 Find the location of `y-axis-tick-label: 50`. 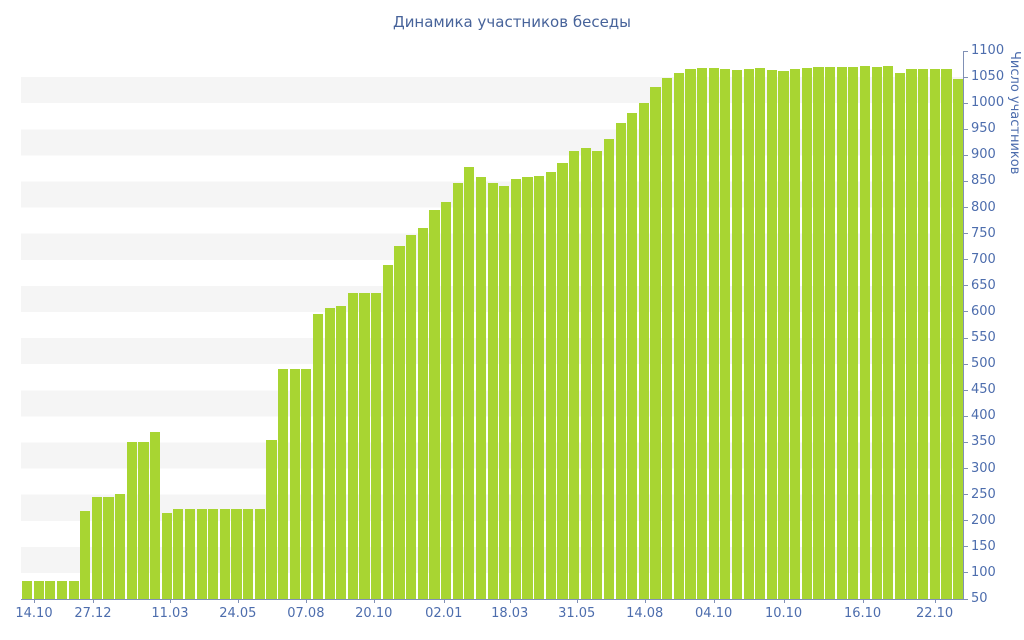

y-axis-tick-label: 50 is located at coordinates (979, 598).